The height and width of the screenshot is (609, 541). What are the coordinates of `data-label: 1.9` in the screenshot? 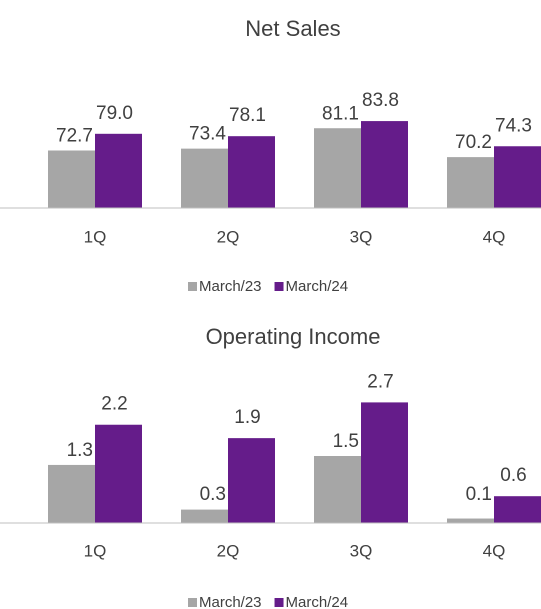 It's located at (247, 417).